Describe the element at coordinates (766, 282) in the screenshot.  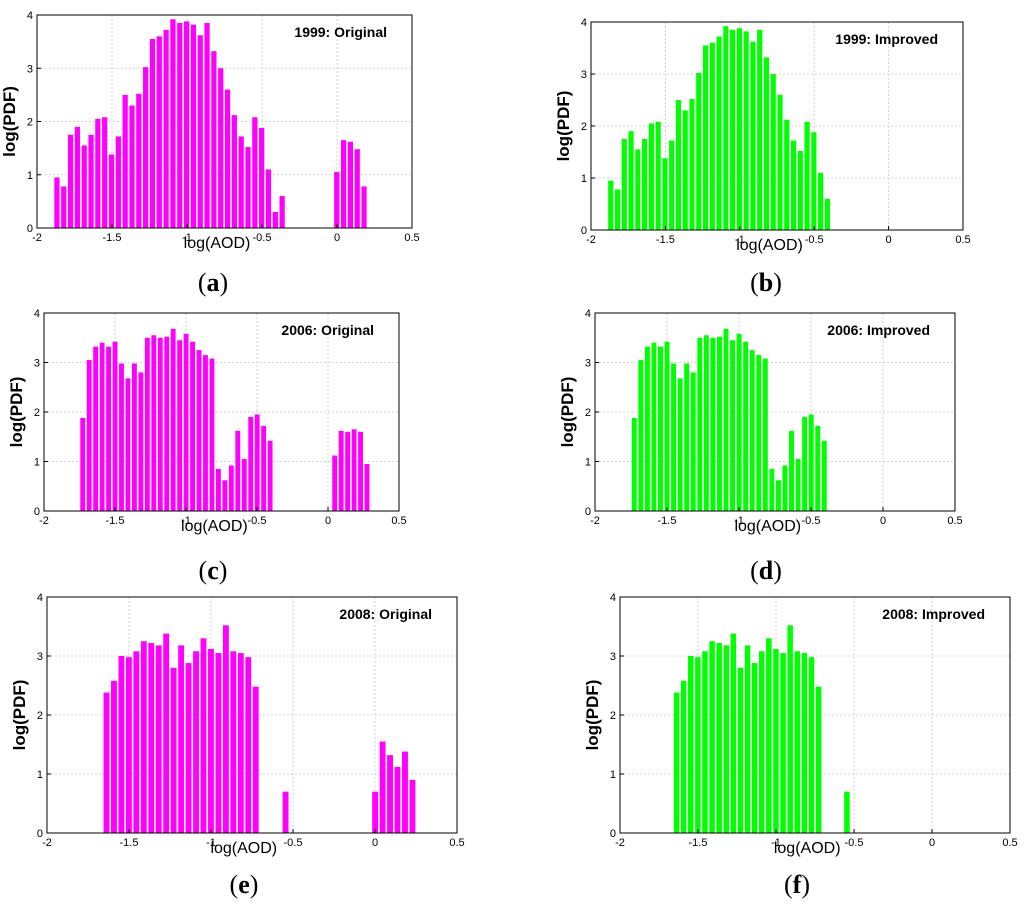
I see `caption-b: (b)` at that location.